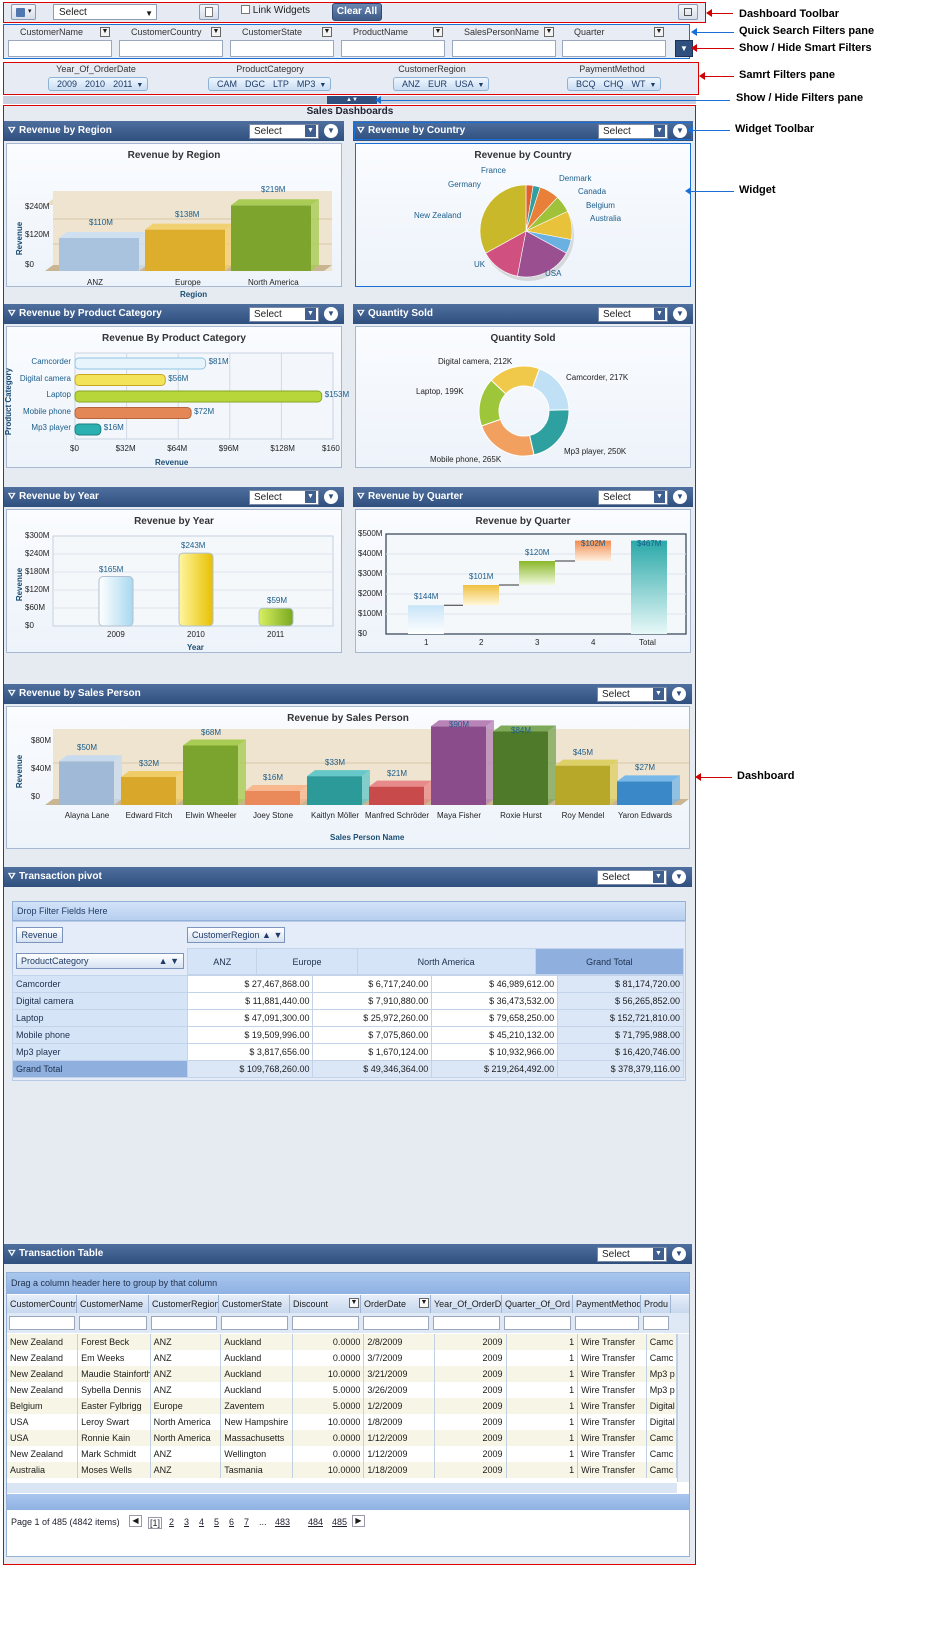 This screenshot has height=1647, width=935. I want to click on clear-all-button: Clear All, so click(357, 12).